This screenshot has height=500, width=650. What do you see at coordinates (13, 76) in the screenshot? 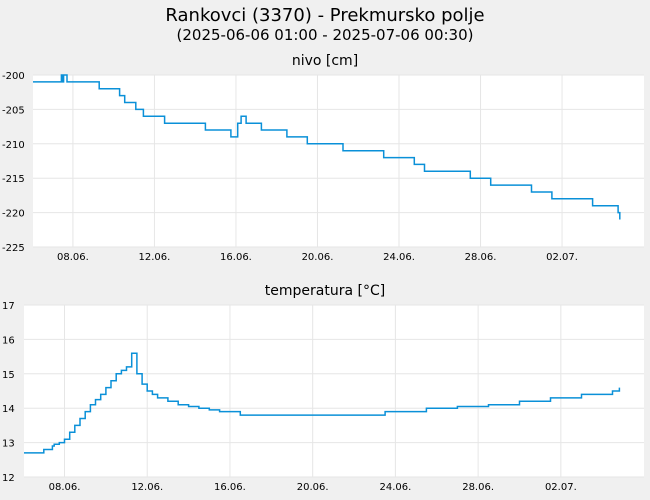
I see `nivo-y-tick-label: -200` at bounding box center [13, 76].